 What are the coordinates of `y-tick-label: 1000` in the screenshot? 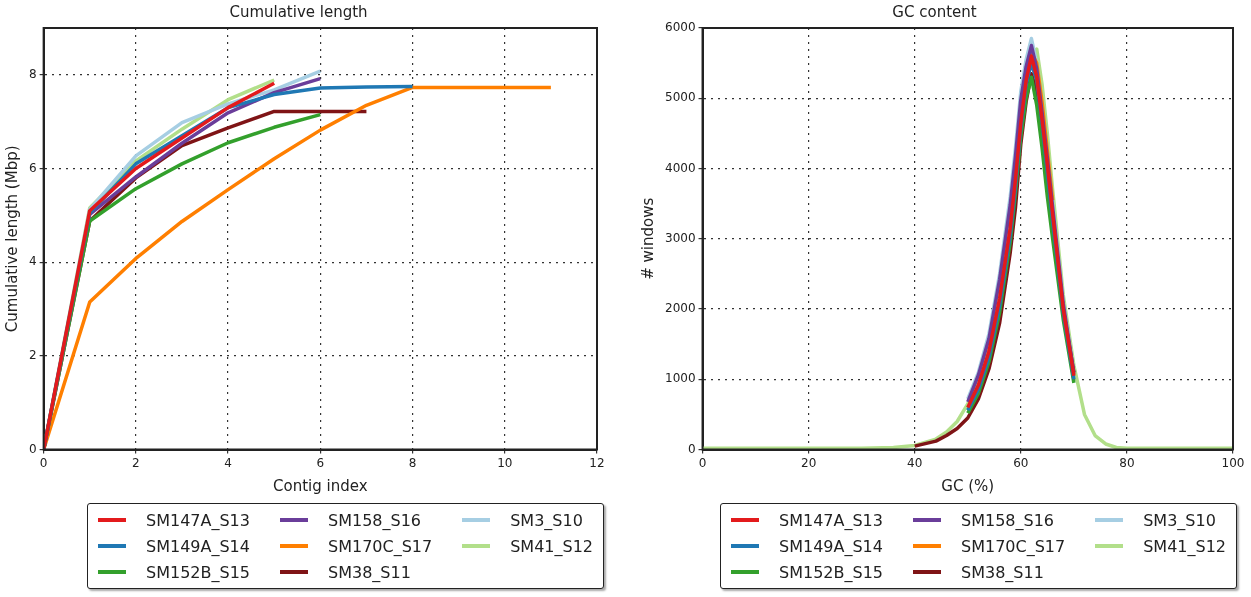 It's located at (680, 378).